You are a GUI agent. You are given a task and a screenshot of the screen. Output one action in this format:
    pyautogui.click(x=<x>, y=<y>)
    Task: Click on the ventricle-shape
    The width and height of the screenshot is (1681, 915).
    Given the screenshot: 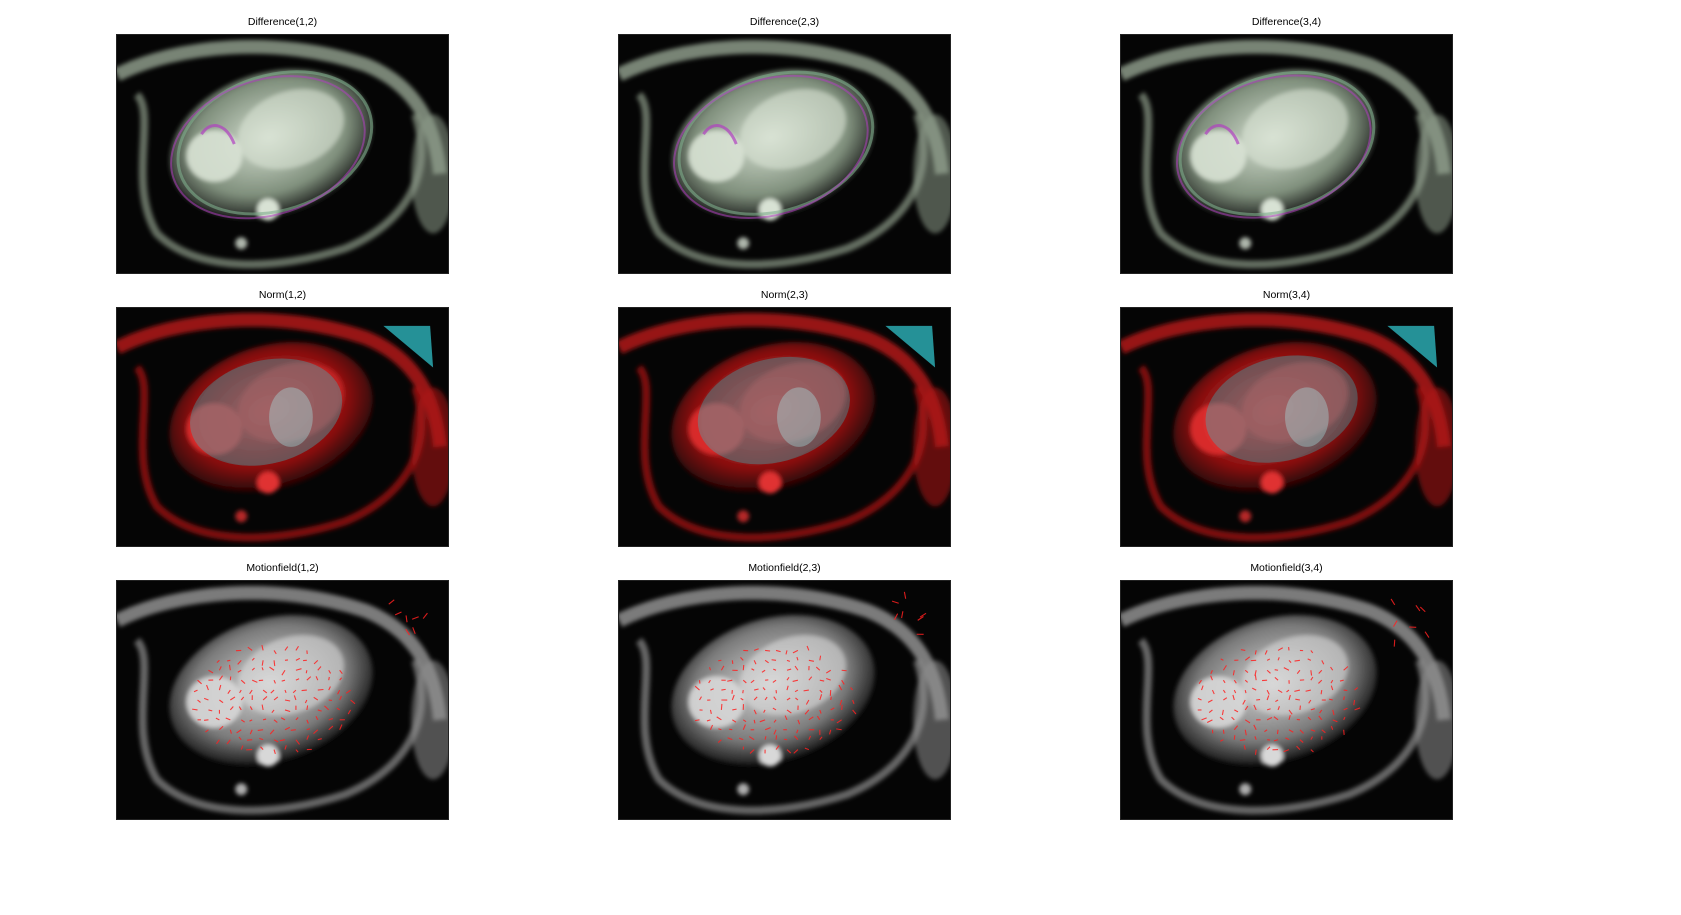 What is the action you would take?
    pyautogui.click(x=1294, y=402)
    